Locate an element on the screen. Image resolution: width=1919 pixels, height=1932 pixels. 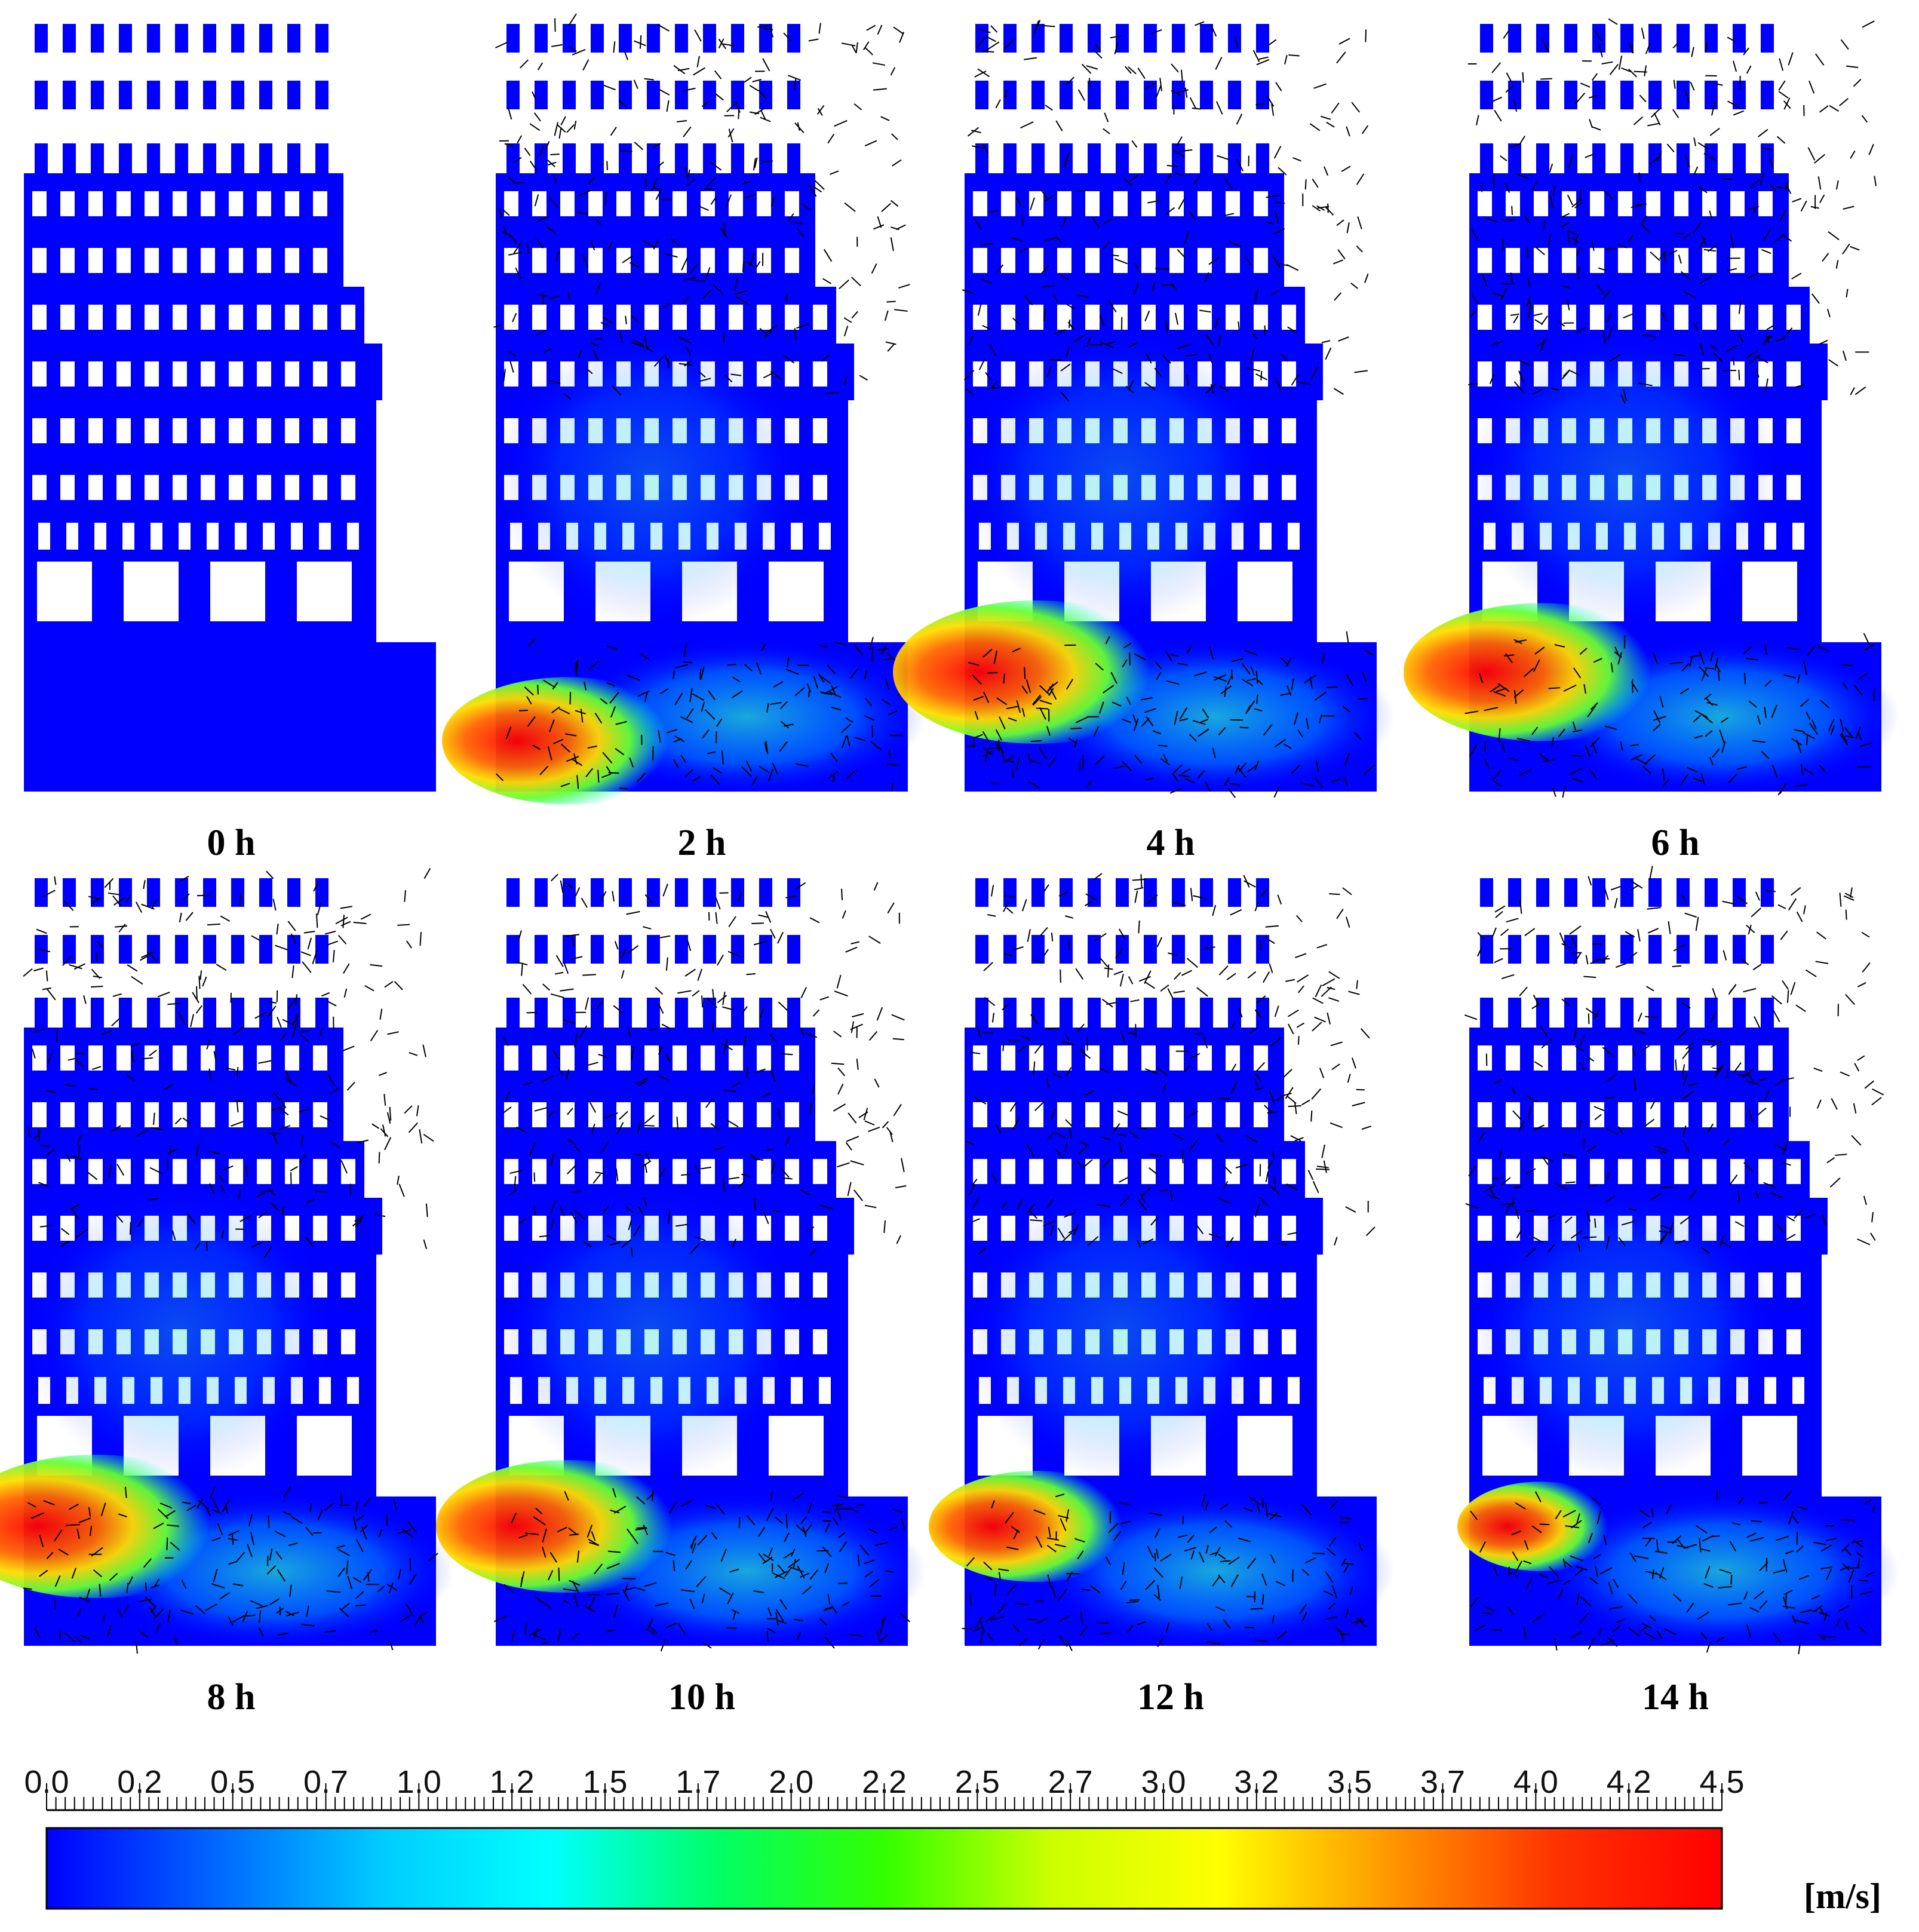
colorbar-tick-label: 0.7 is located at coordinates (326, 1782).